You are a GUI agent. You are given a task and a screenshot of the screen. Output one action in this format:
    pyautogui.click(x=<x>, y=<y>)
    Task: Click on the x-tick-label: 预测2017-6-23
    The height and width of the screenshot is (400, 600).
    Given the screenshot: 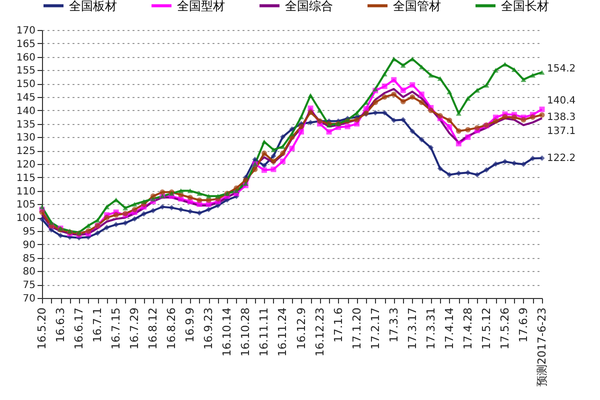 What is the action you would take?
    pyautogui.click(x=542, y=347)
    